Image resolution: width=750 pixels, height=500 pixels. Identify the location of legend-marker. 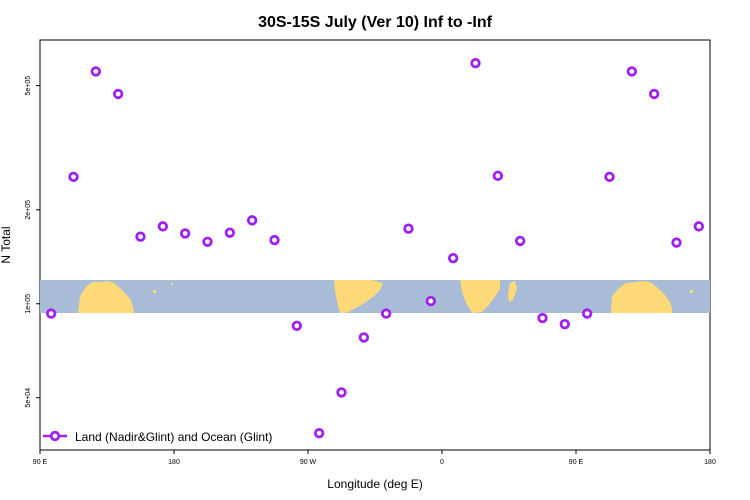
(55, 436).